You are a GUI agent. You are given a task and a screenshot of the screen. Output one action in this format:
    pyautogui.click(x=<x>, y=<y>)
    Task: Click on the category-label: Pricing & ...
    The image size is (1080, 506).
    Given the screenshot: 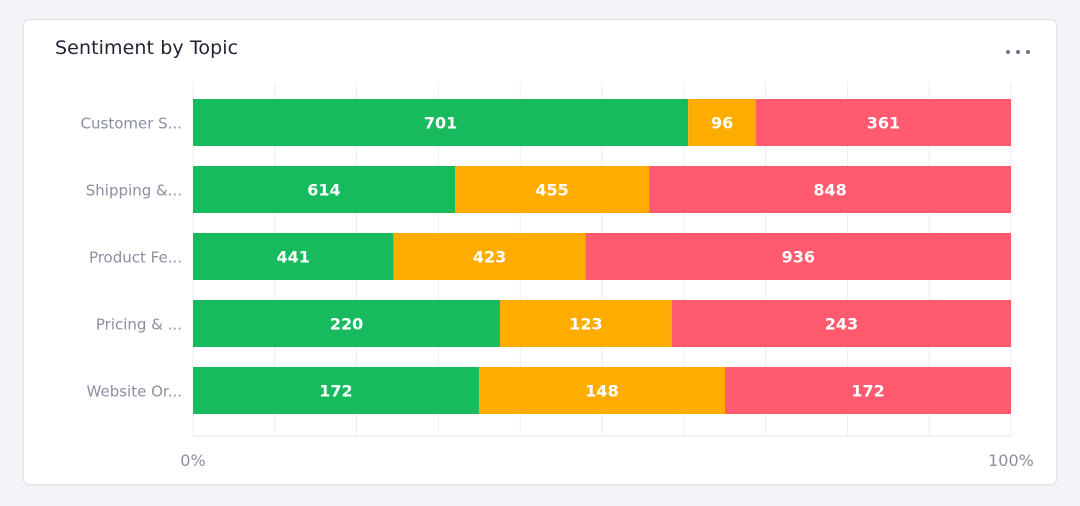 What is the action you would take?
    pyautogui.click(x=139, y=325)
    